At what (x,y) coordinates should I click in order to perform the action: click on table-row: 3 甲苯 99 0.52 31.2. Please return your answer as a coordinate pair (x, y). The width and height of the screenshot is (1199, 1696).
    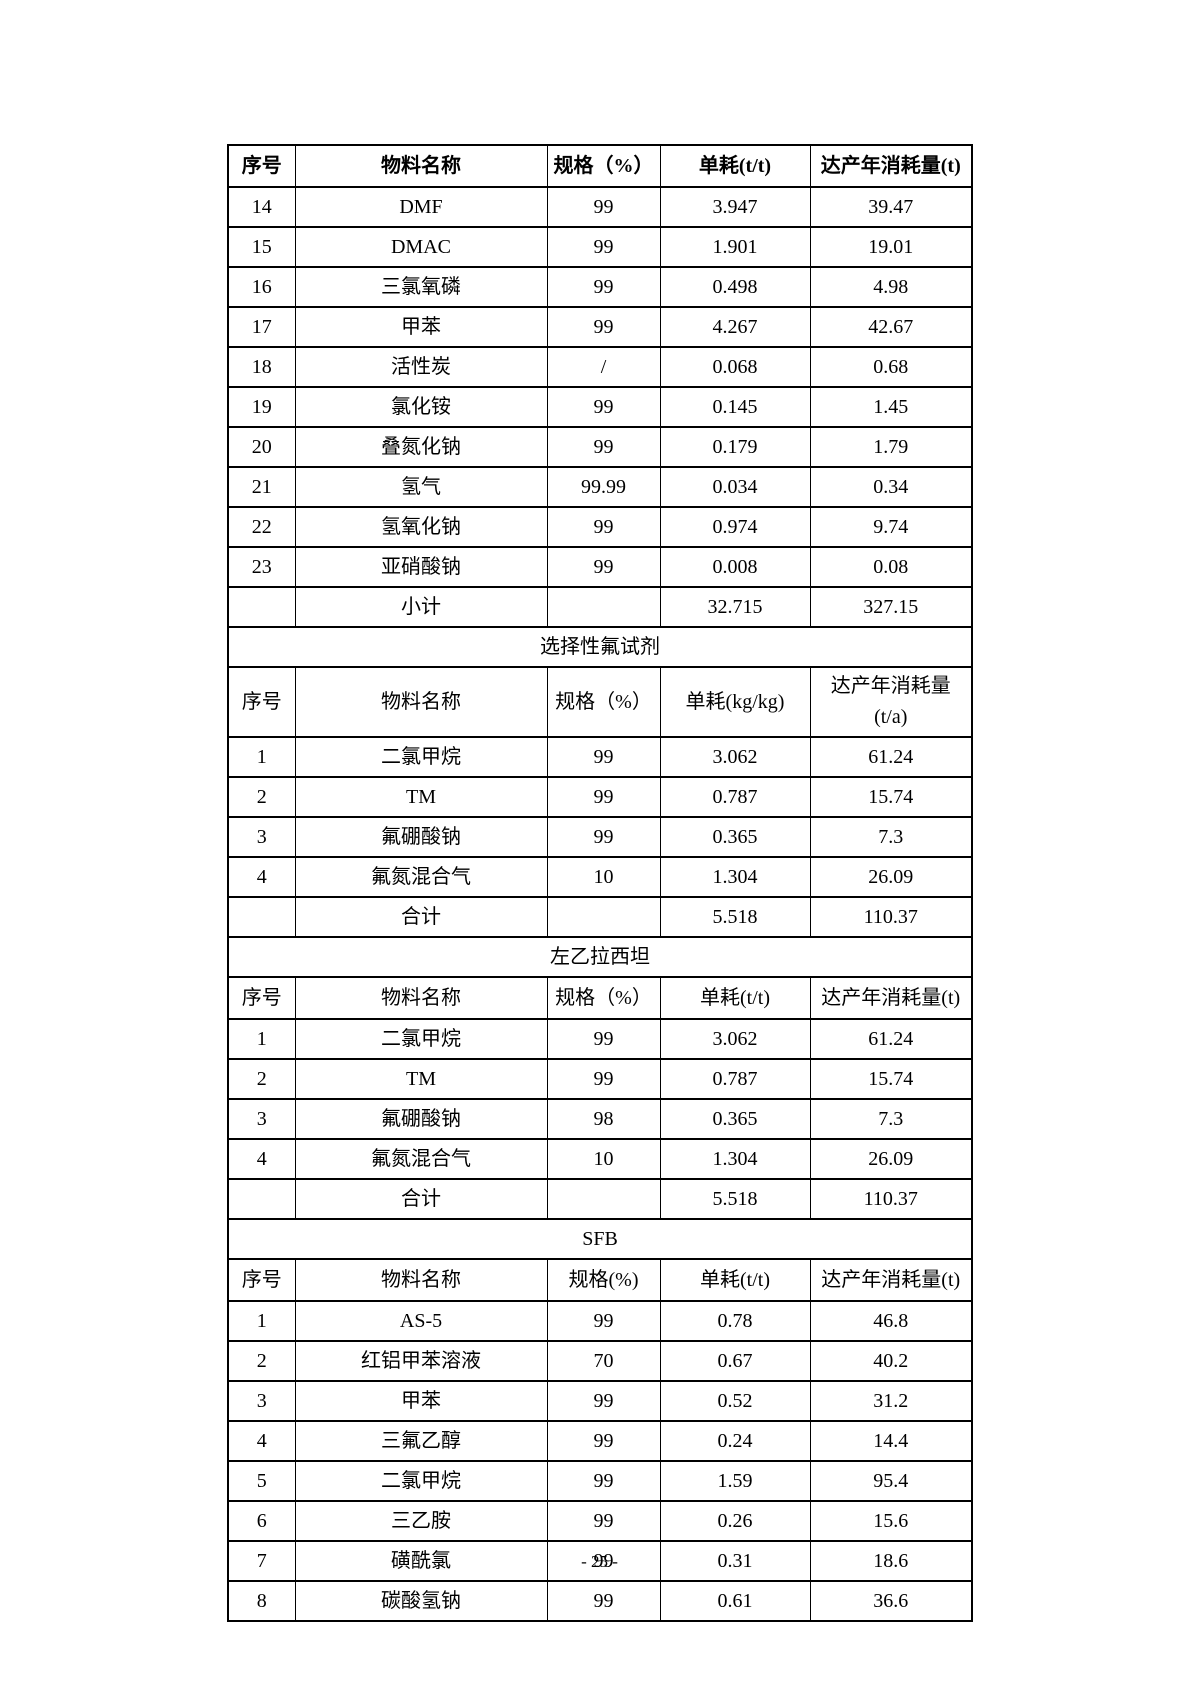
    Looking at the image, I should click on (600, 1401).